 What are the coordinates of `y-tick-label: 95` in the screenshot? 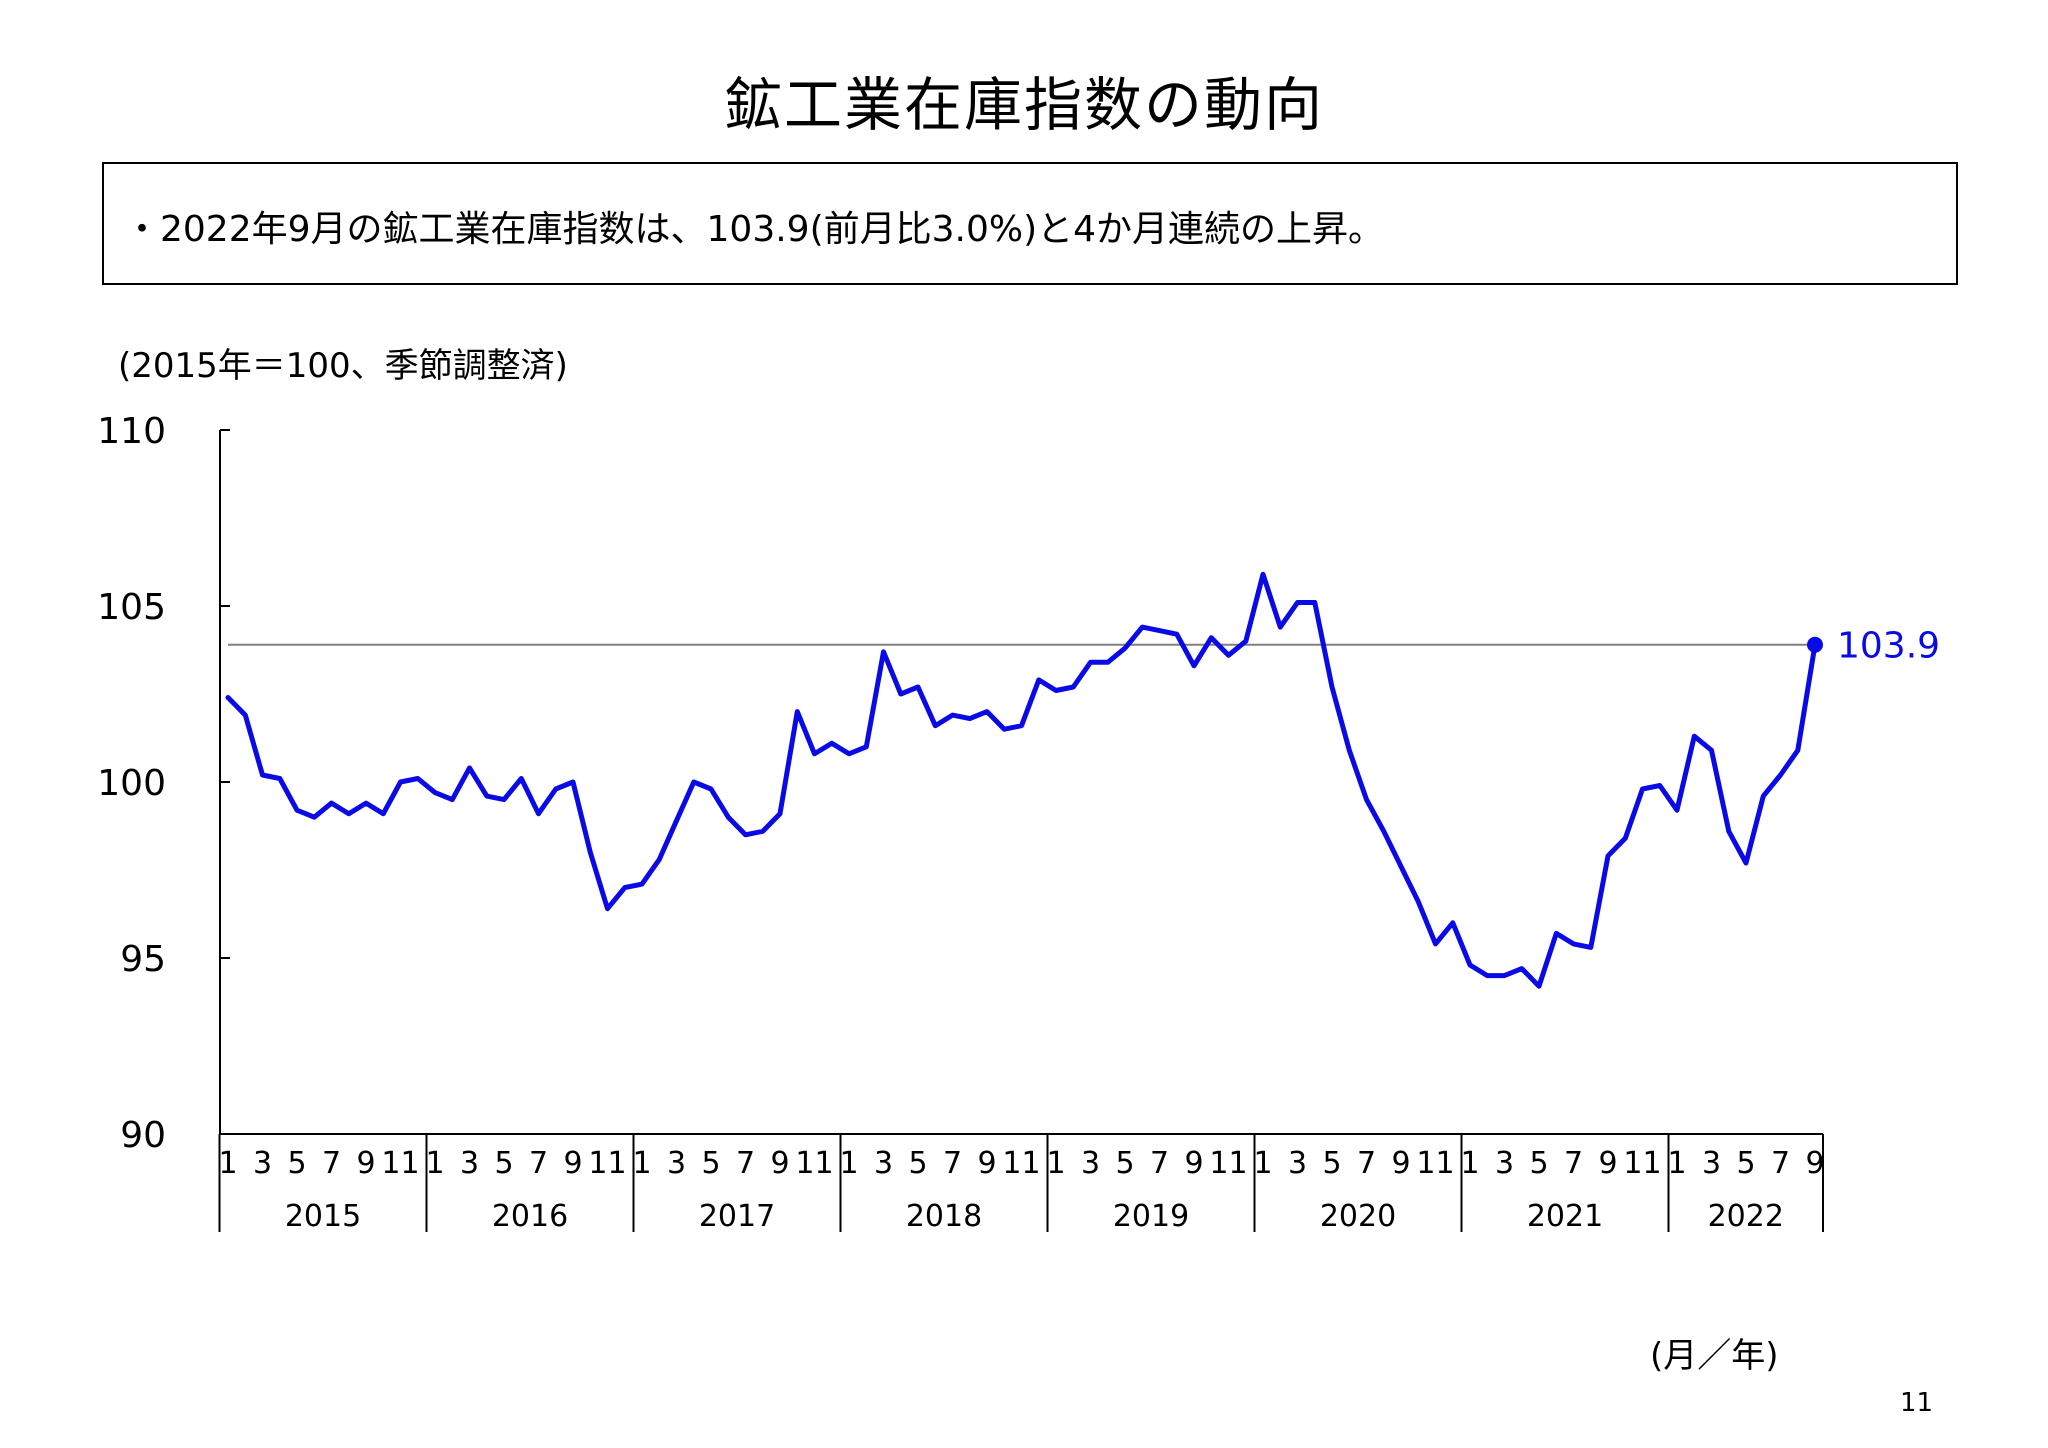 It's located at (143, 959).